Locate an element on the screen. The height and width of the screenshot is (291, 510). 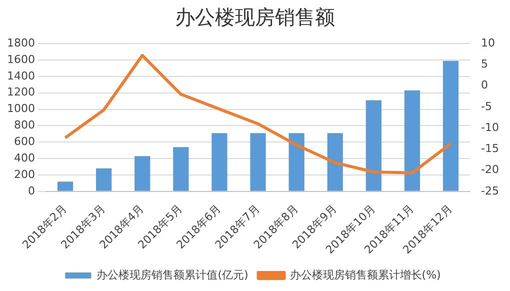
y2-tick-label: 0 is located at coordinates (484, 85).